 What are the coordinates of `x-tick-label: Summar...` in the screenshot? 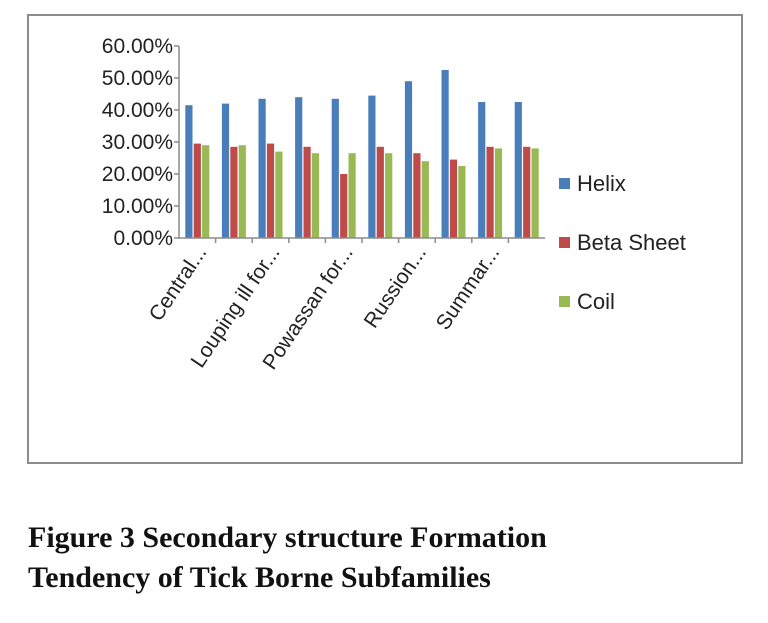 It's located at (468, 288).